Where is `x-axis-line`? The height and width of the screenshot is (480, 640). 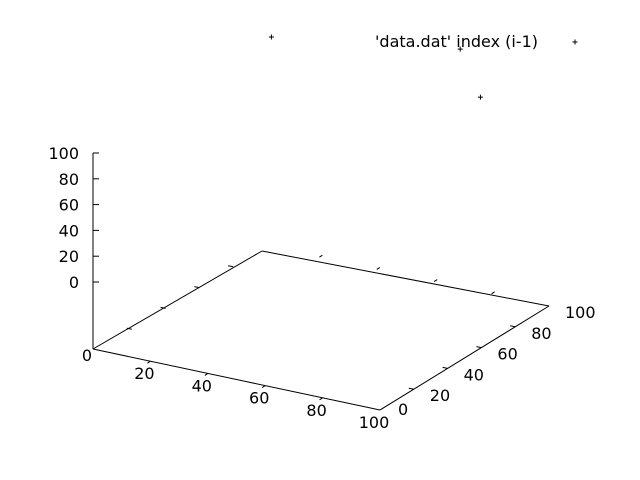
x-axis-line is located at coordinates (236, 379).